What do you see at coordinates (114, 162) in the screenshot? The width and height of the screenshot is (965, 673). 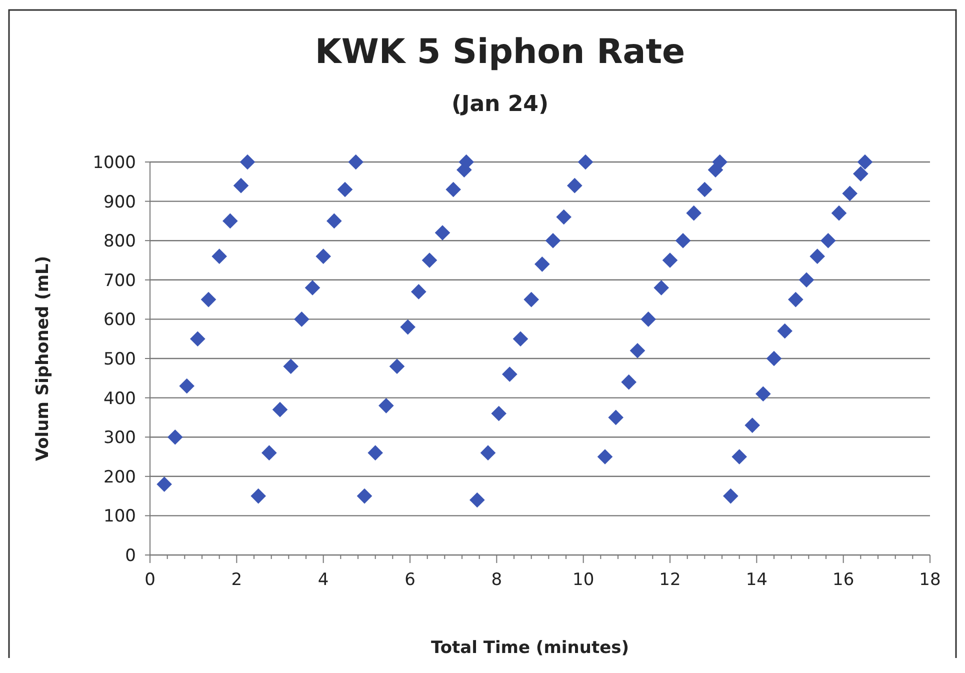 I see `y-tick-label: 1000` at bounding box center [114, 162].